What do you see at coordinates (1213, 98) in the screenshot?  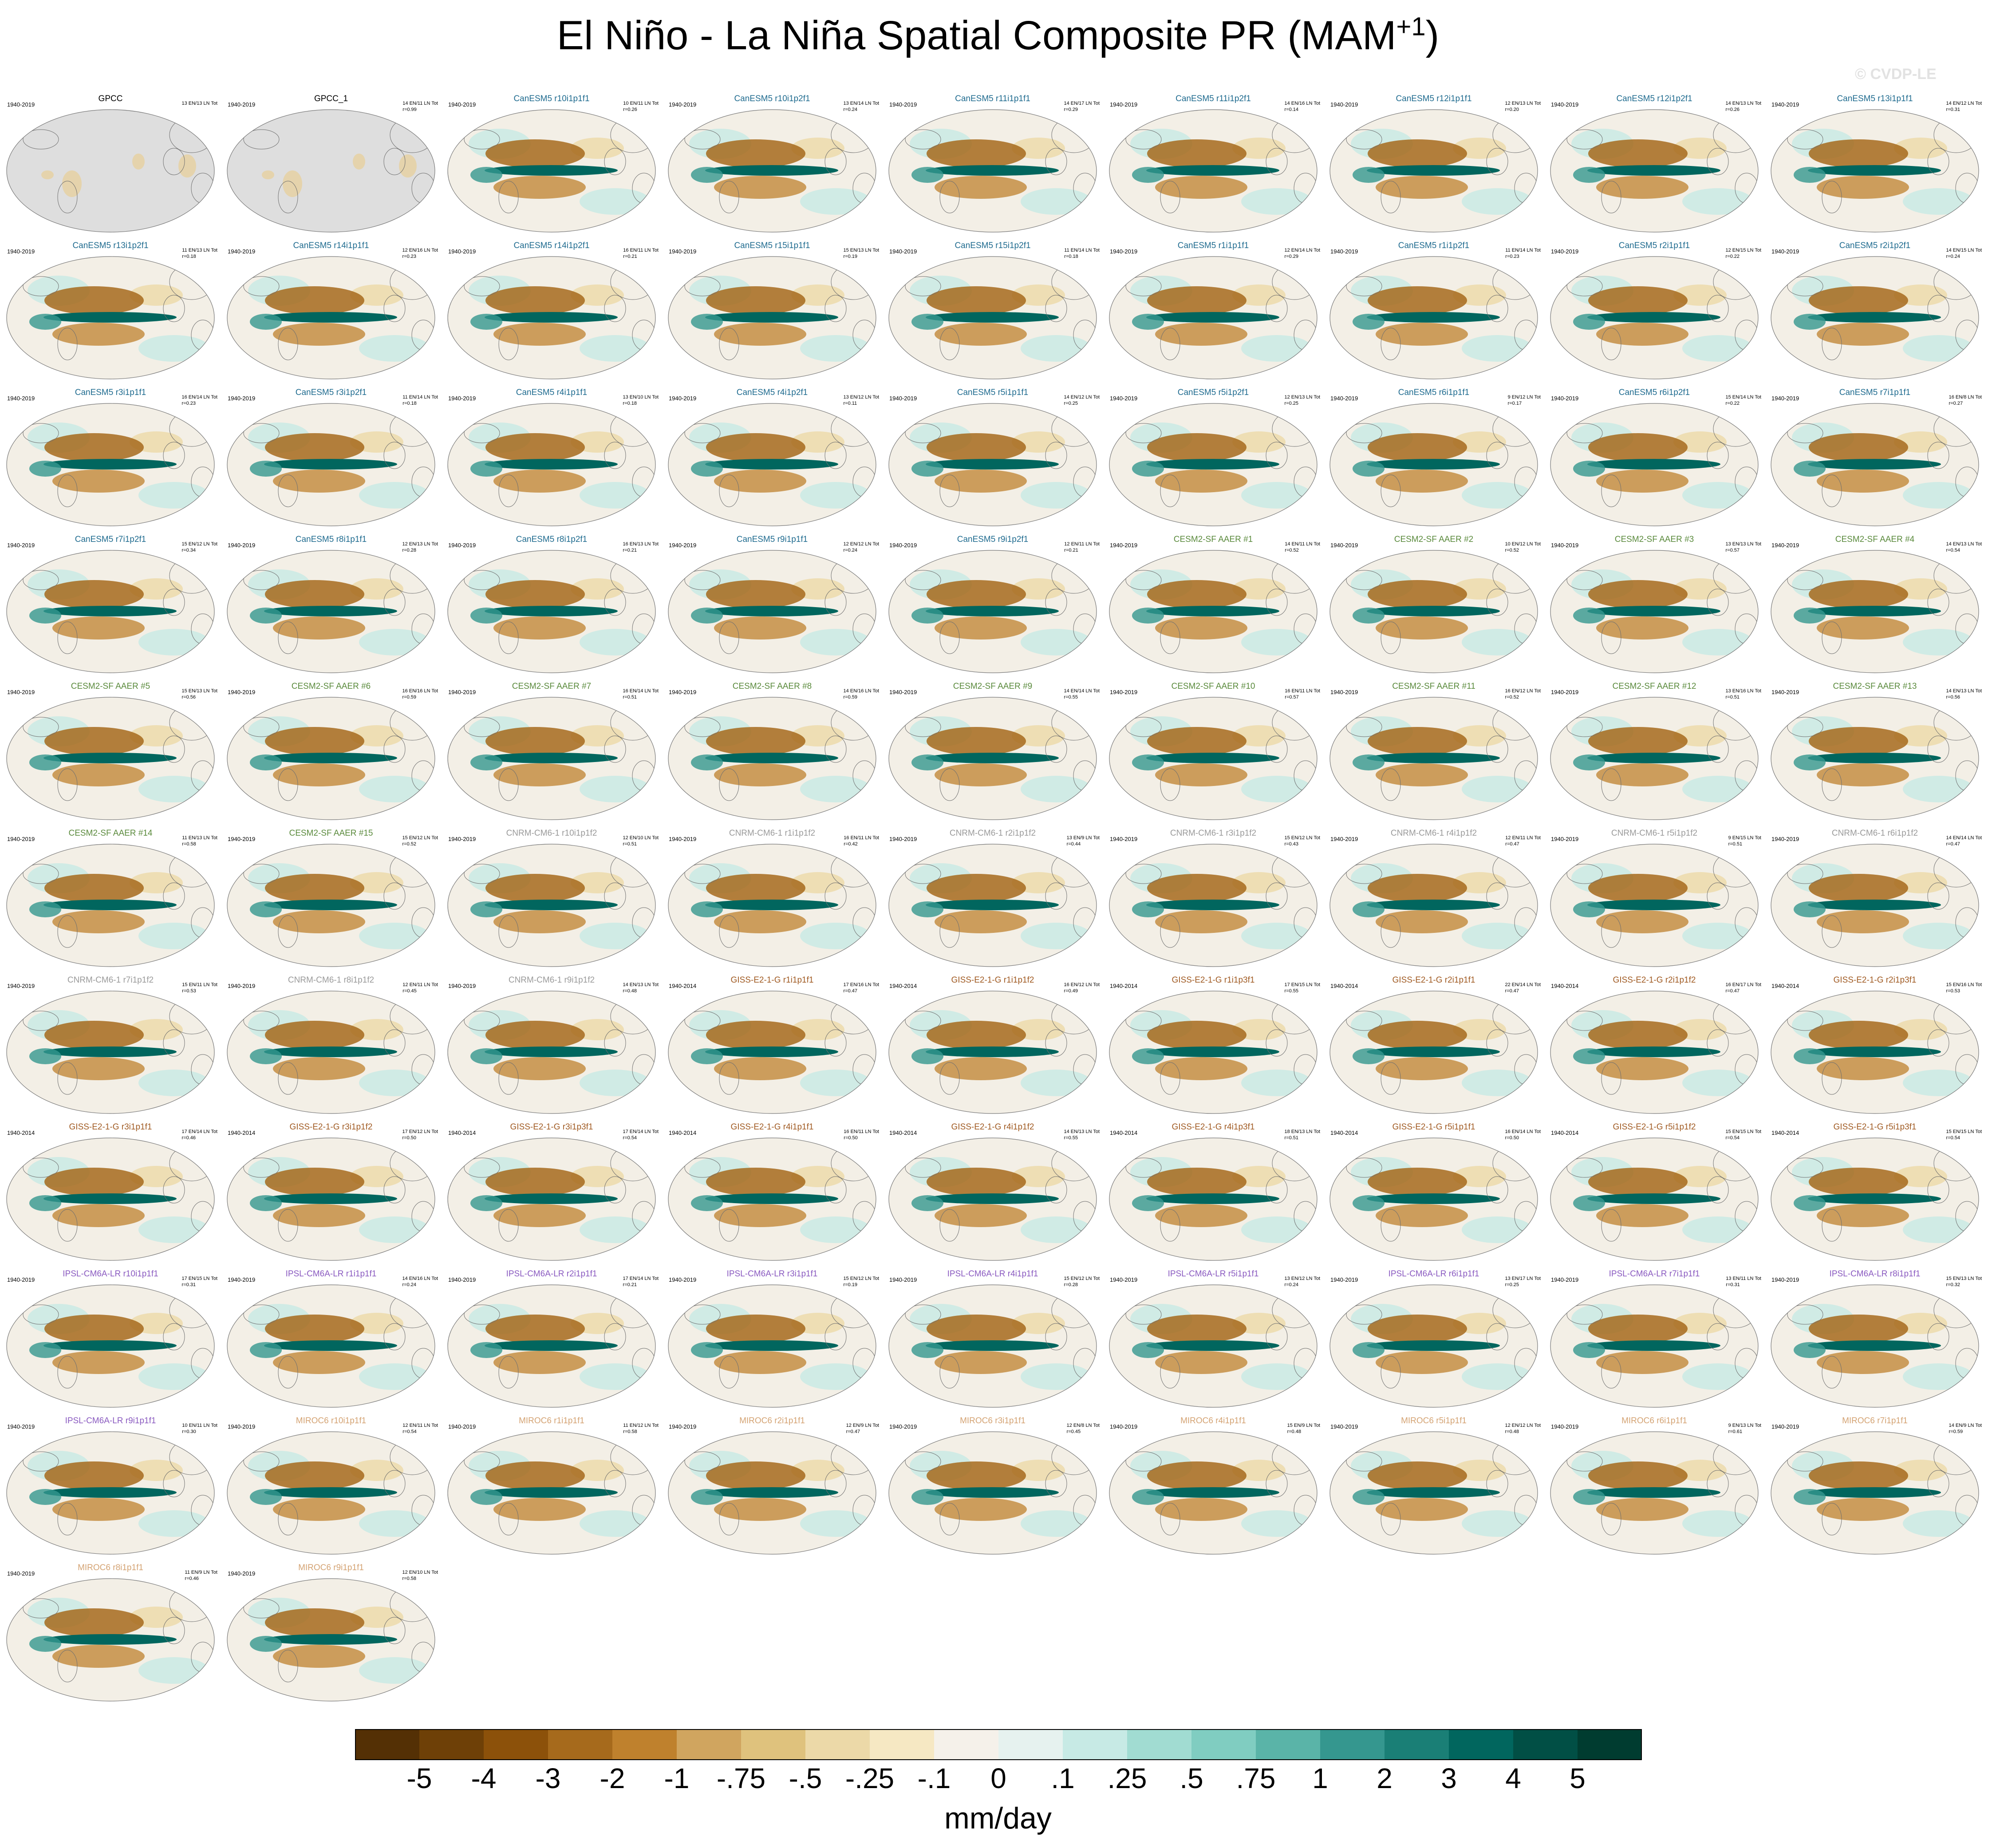 I see `panel-title: CanESM5 r11i1p2f1` at bounding box center [1213, 98].